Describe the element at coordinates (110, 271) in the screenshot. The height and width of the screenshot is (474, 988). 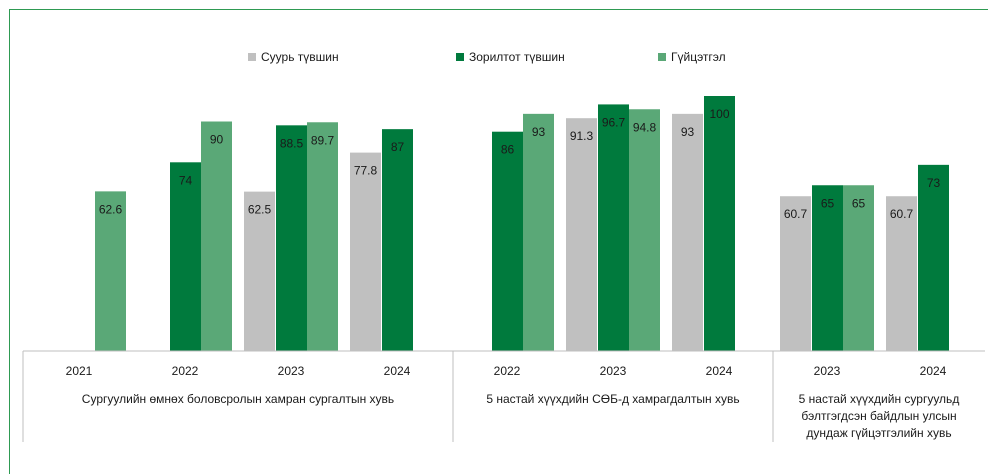
I see `bar-2021-гүйцэтгэл` at that location.